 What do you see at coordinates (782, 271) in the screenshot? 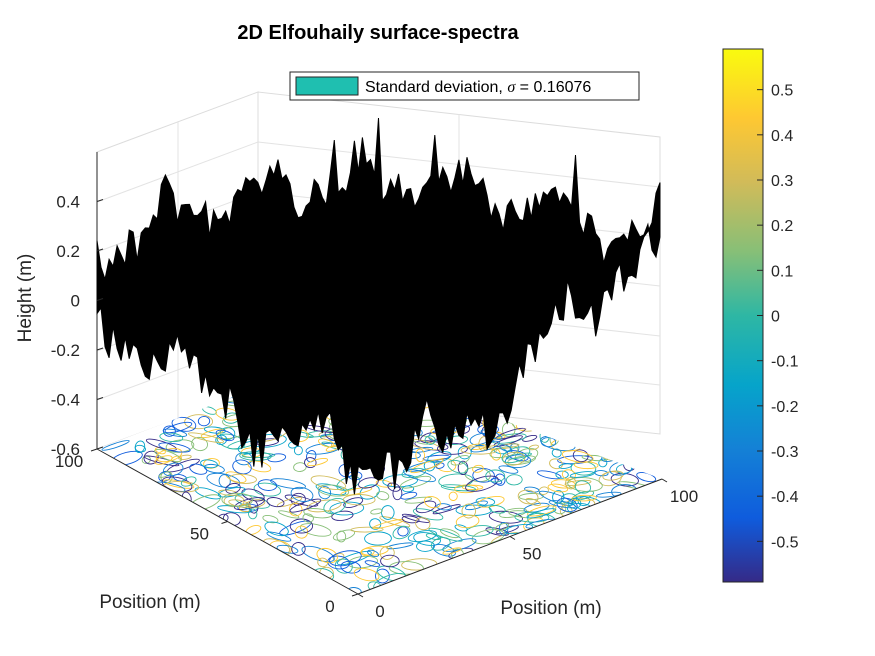
I see `colorbar-tick-label: 0.1` at bounding box center [782, 271].